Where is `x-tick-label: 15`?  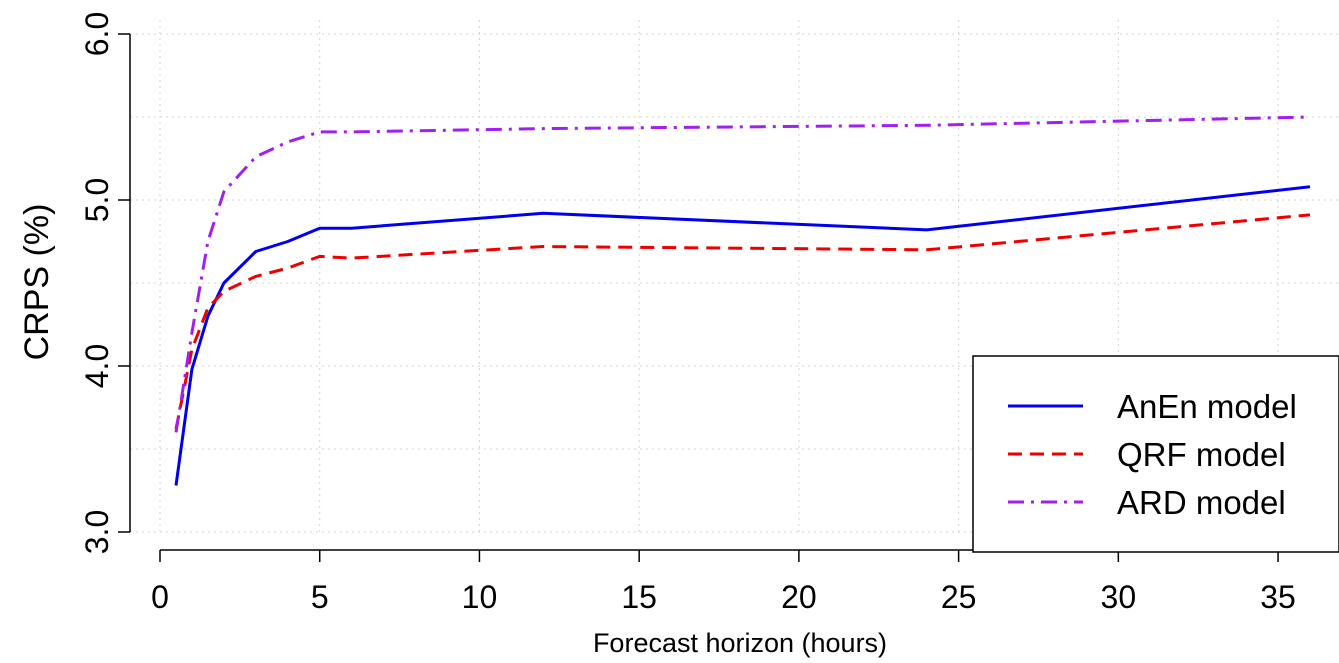
x-tick-label: 15 is located at coordinates (639, 597).